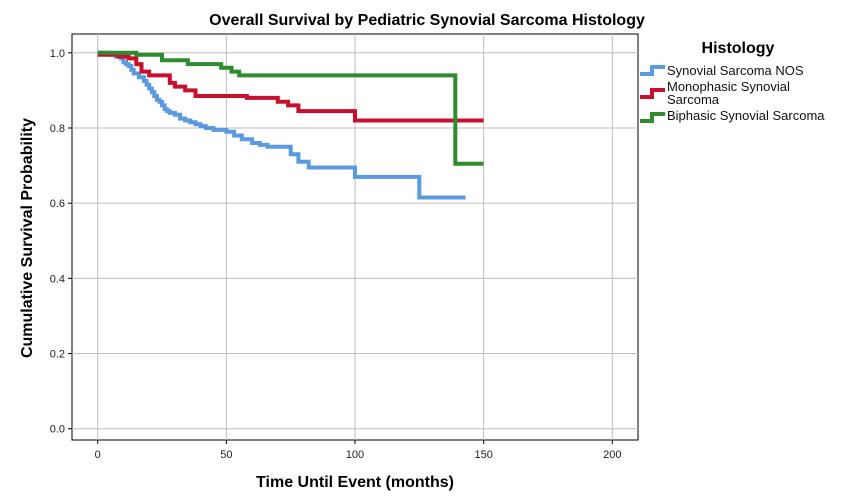  What do you see at coordinates (746, 115) in the screenshot?
I see `legend-label-biphasic: Biphasic Synovial Sarcoma` at bounding box center [746, 115].